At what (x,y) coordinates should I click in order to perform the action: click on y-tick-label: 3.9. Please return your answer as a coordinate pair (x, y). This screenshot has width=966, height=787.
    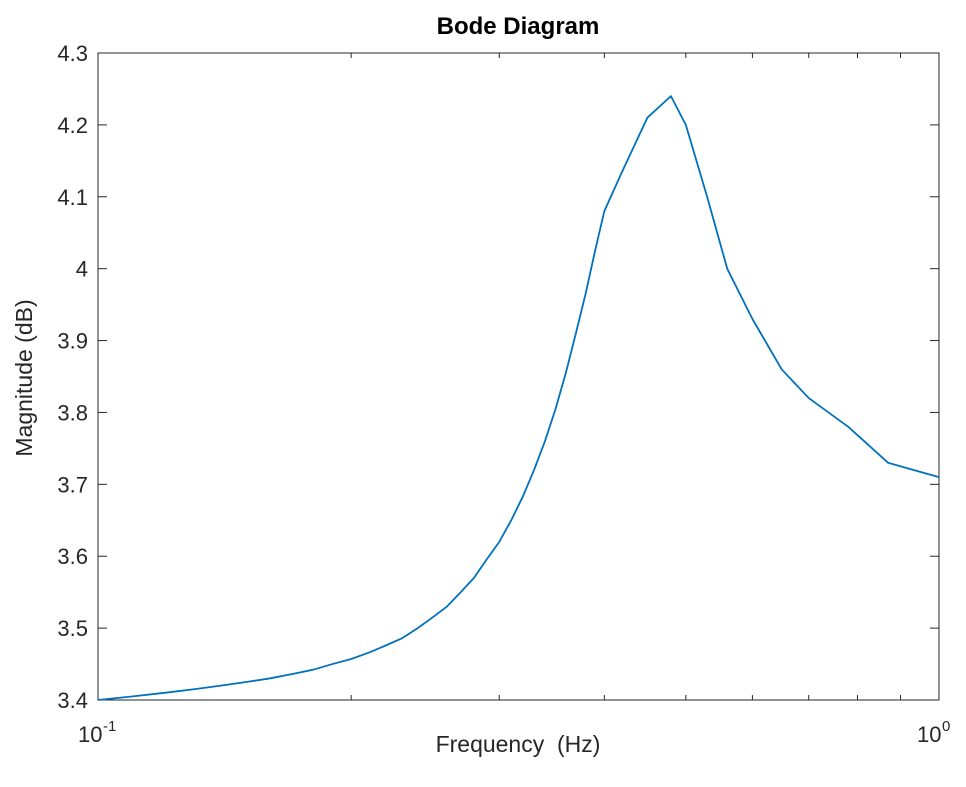
    Looking at the image, I should click on (72, 341).